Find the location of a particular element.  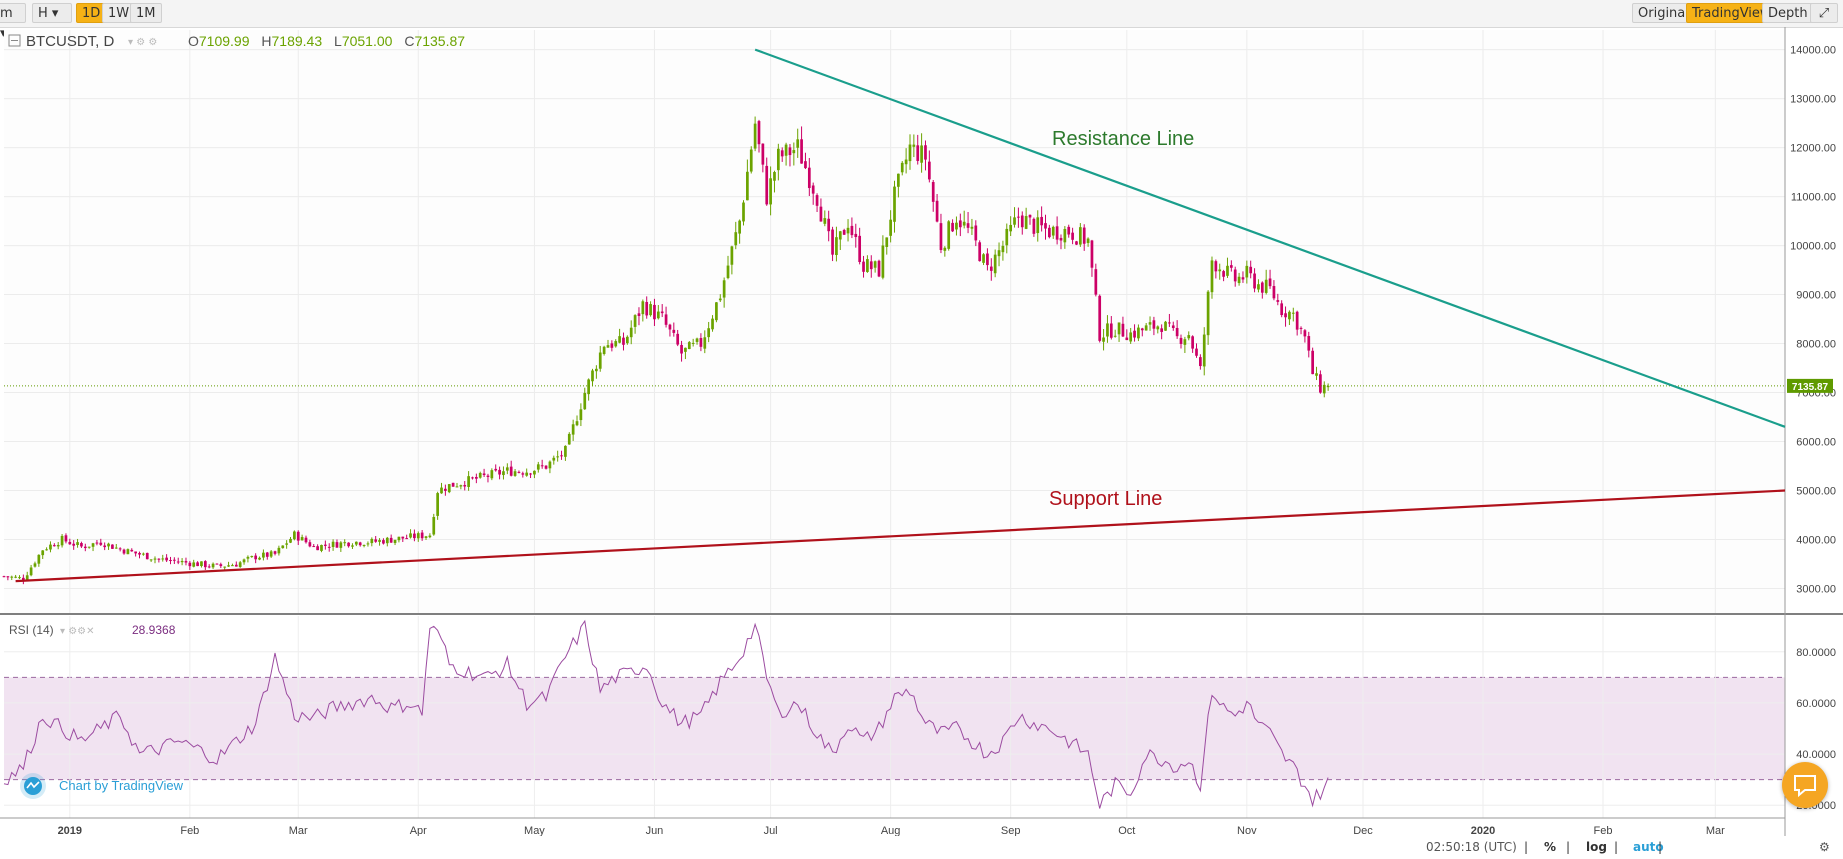

price-tick-label: 10000.00 is located at coordinates (1813, 247).